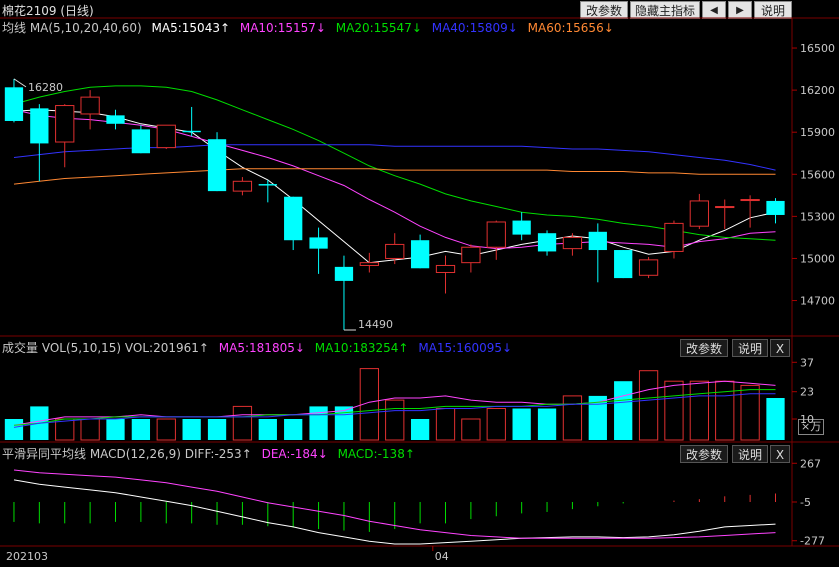 The width and height of the screenshot is (839, 567). I want to click on macd-params-button: 改参数, so click(704, 454).